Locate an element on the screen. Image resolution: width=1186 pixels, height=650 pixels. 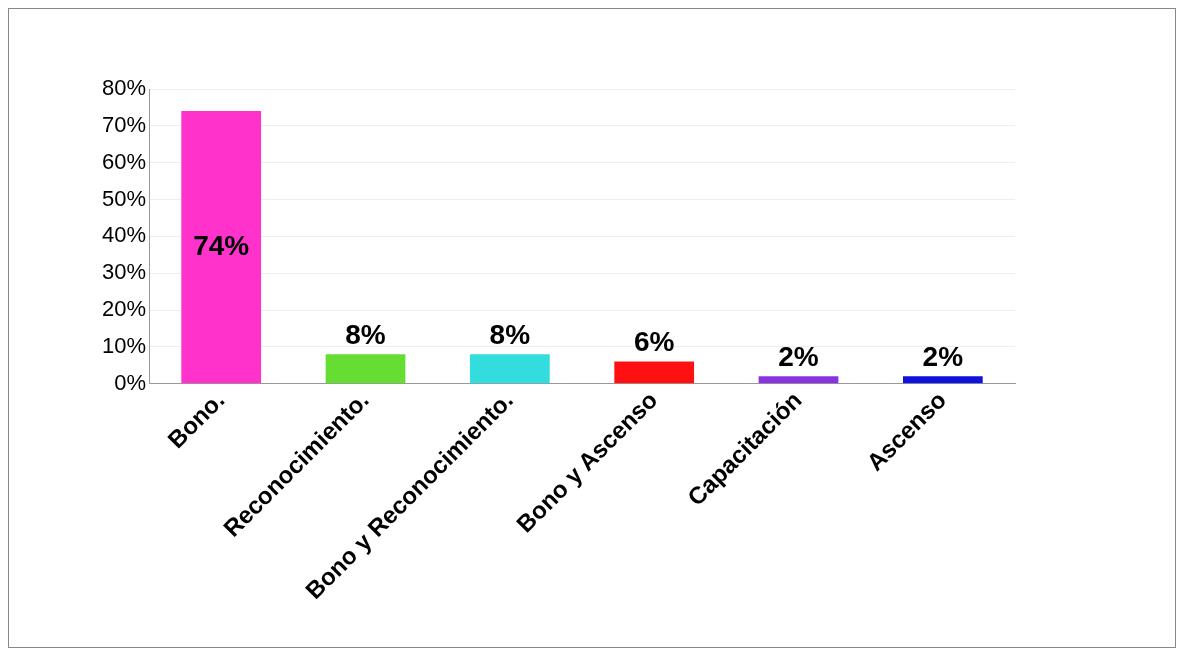
y-tick-label: 30% is located at coordinates (124, 272).